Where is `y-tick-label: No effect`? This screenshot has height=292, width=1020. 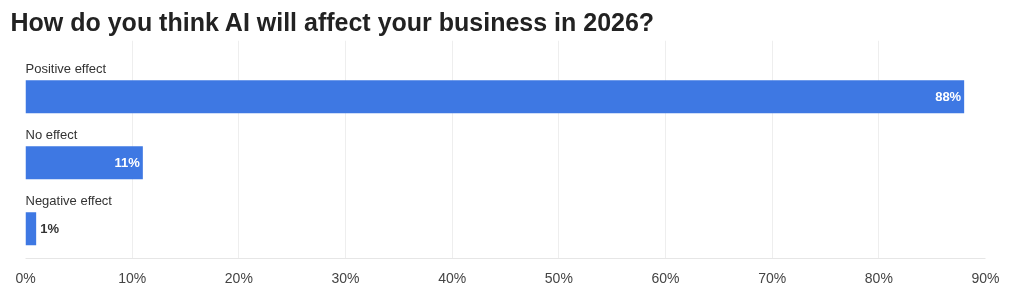 y-tick-label: No effect is located at coordinates (51, 134).